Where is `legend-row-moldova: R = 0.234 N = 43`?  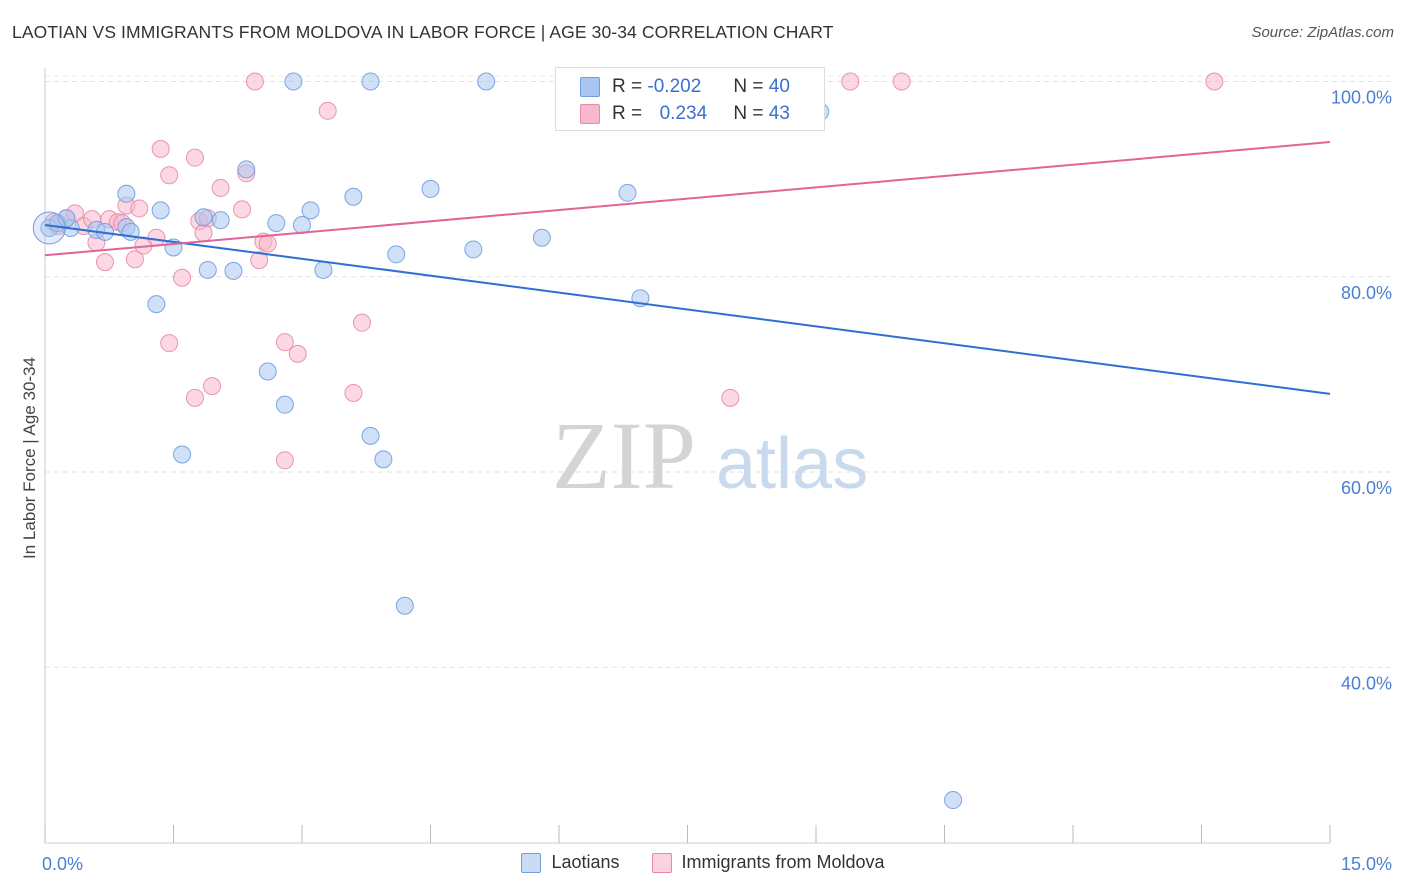 legend-row-moldova: R = 0.234 N = 43 is located at coordinates (685, 114).